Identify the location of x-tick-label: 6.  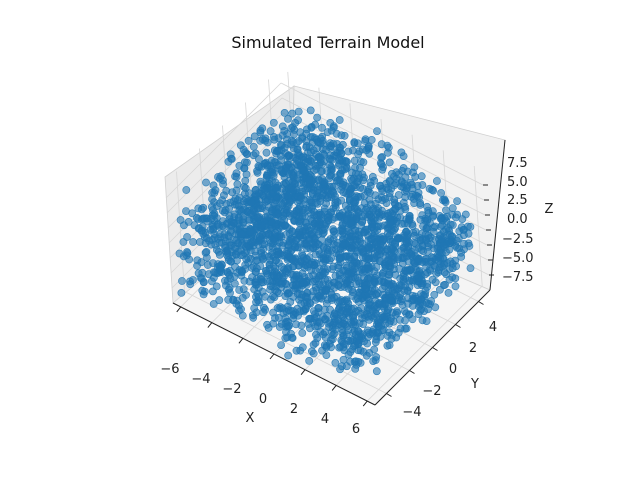
(356, 429).